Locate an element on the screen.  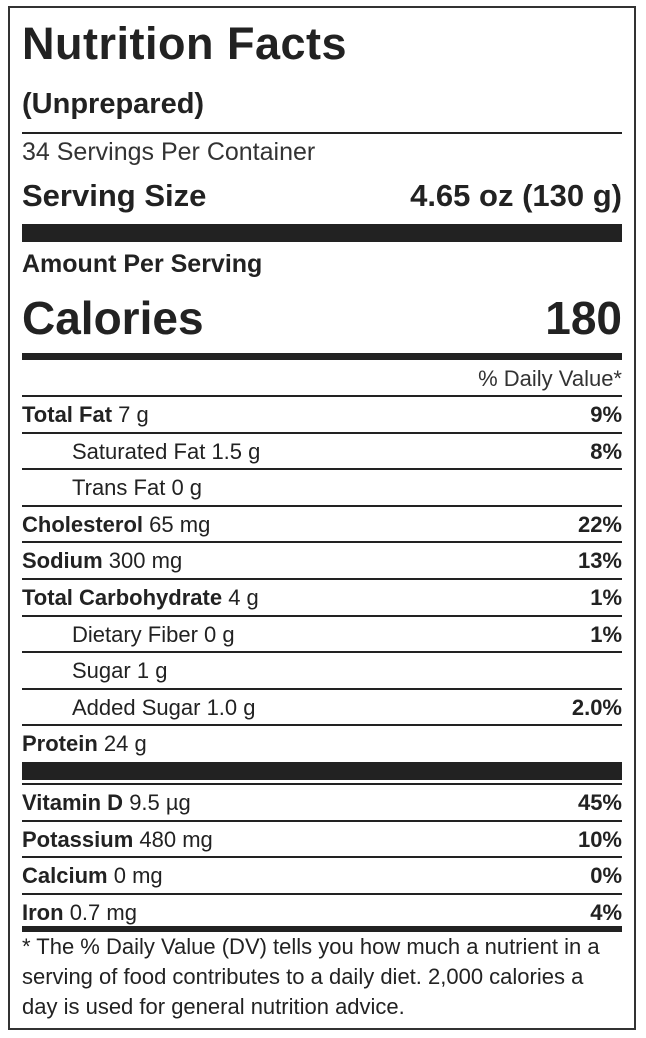
nutrient-label: Dietary Fiber 0 g is located at coordinates (153, 635).